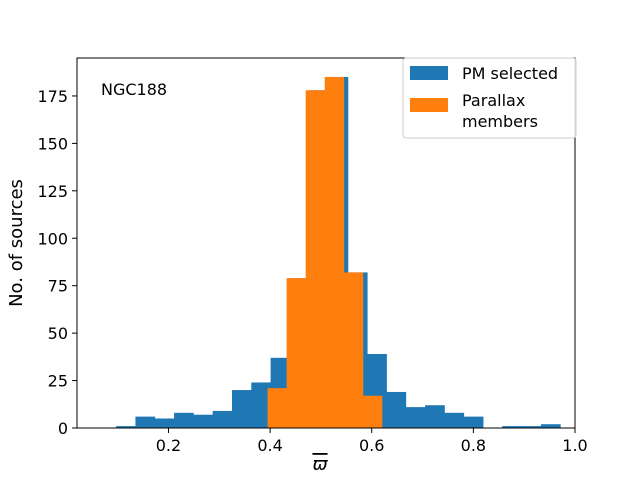 Image resolution: width=640 pixels, height=480 pixels. Describe the element at coordinates (58, 381) in the screenshot. I see `y-tick-label: 25` at that location.